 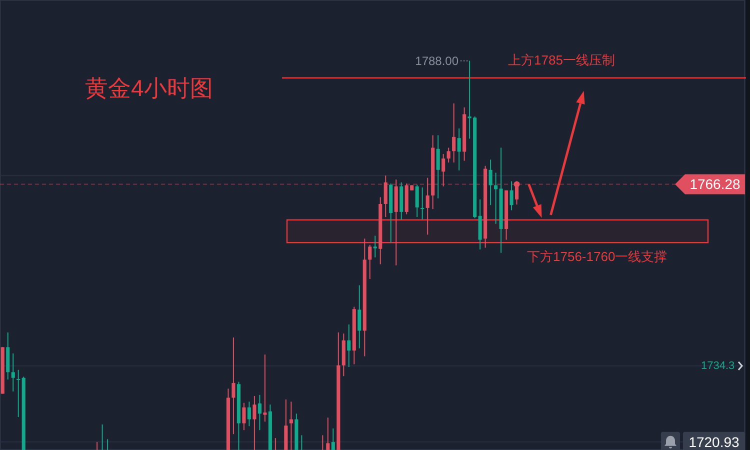 What do you see at coordinates (149, 88) in the screenshot?
I see `text: 黄金4小时图` at bounding box center [149, 88].